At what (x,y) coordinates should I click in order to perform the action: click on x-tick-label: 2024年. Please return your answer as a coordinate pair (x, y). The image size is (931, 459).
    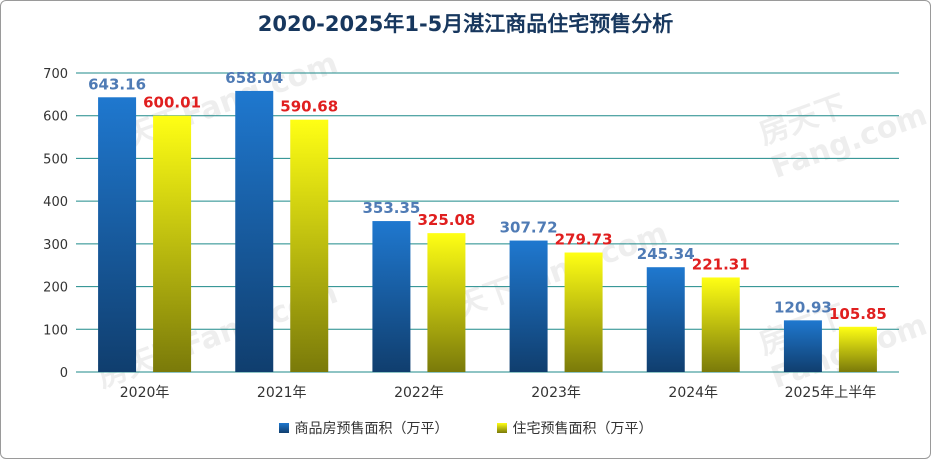
    Looking at the image, I should click on (693, 393).